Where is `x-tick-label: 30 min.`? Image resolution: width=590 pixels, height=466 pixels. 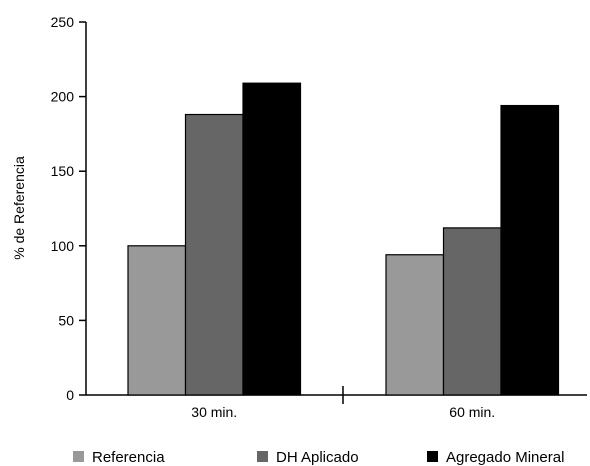 x-tick-label: 30 min. is located at coordinates (214, 412).